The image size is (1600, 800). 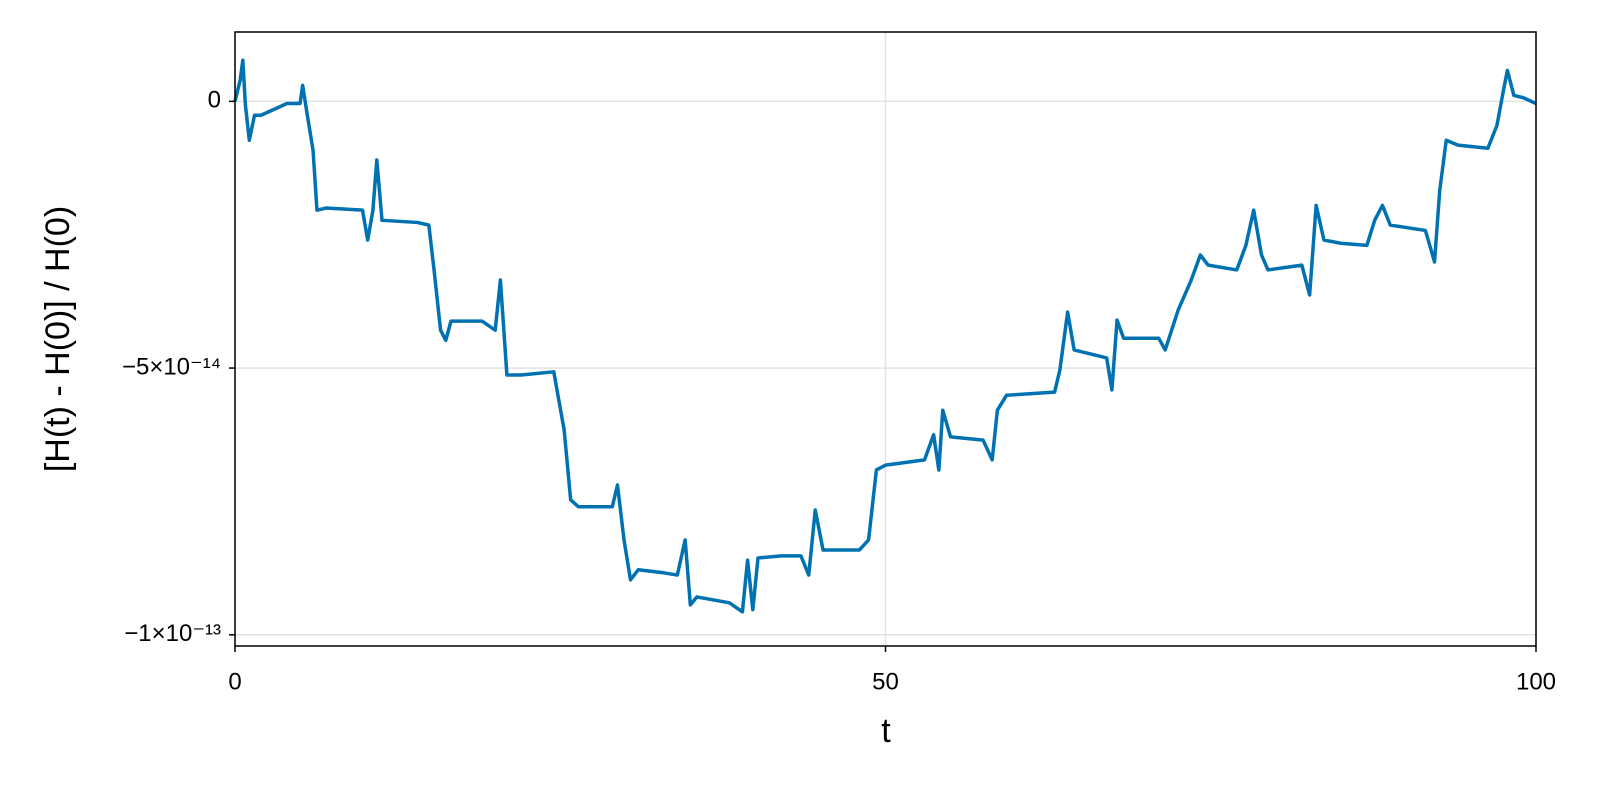 I want to click on x-tick-label: 50, so click(x=885, y=681).